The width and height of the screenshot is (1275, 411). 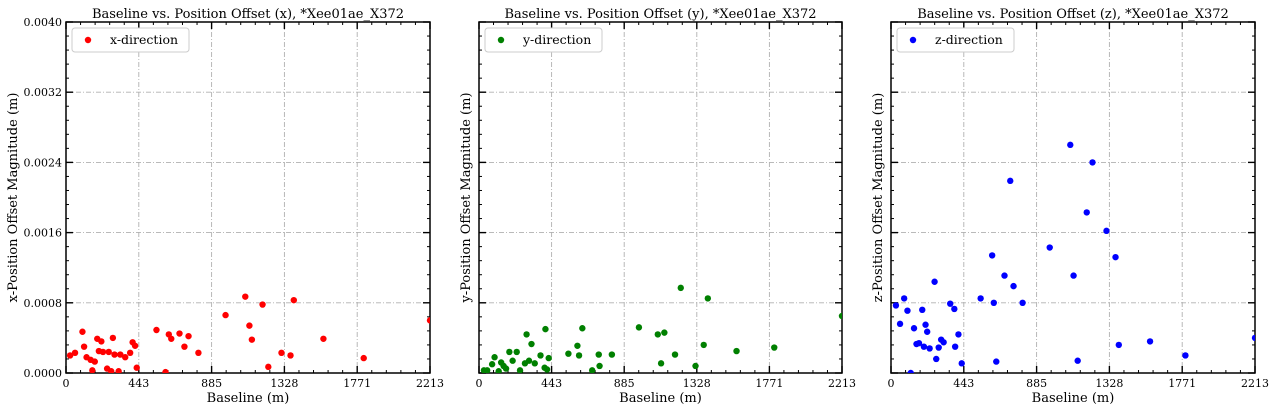 I want to click on y-axis-label: z-Position Offset Magnitude (m), so click(x=878, y=198).